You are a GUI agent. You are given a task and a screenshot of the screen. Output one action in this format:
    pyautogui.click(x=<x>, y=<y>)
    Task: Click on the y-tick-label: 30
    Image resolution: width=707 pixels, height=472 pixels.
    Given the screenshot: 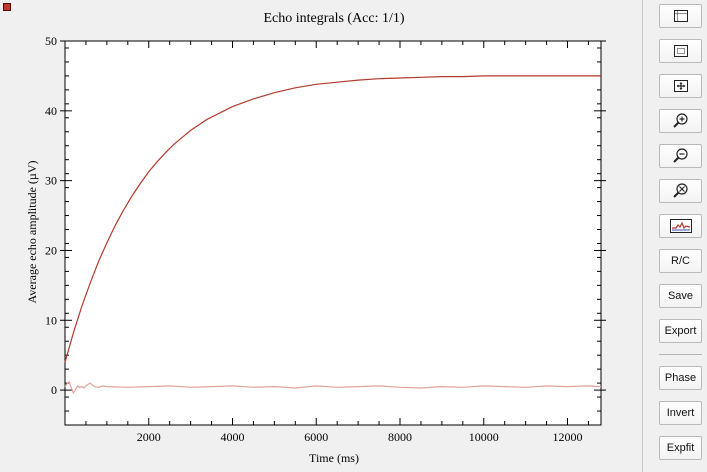 What is the action you would take?
    pyautogui.click(x=51, y=181)
    